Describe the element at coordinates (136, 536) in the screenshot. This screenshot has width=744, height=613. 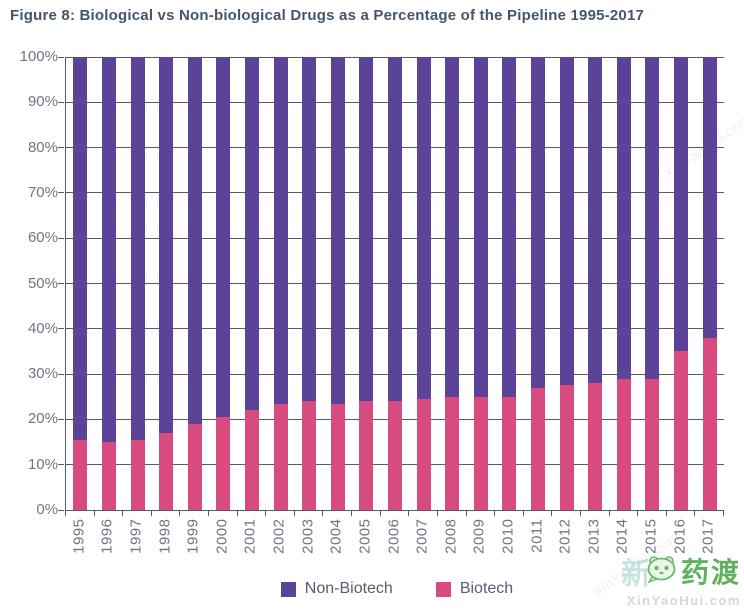
I see `x-axis-label-1997: 1997` at that location.